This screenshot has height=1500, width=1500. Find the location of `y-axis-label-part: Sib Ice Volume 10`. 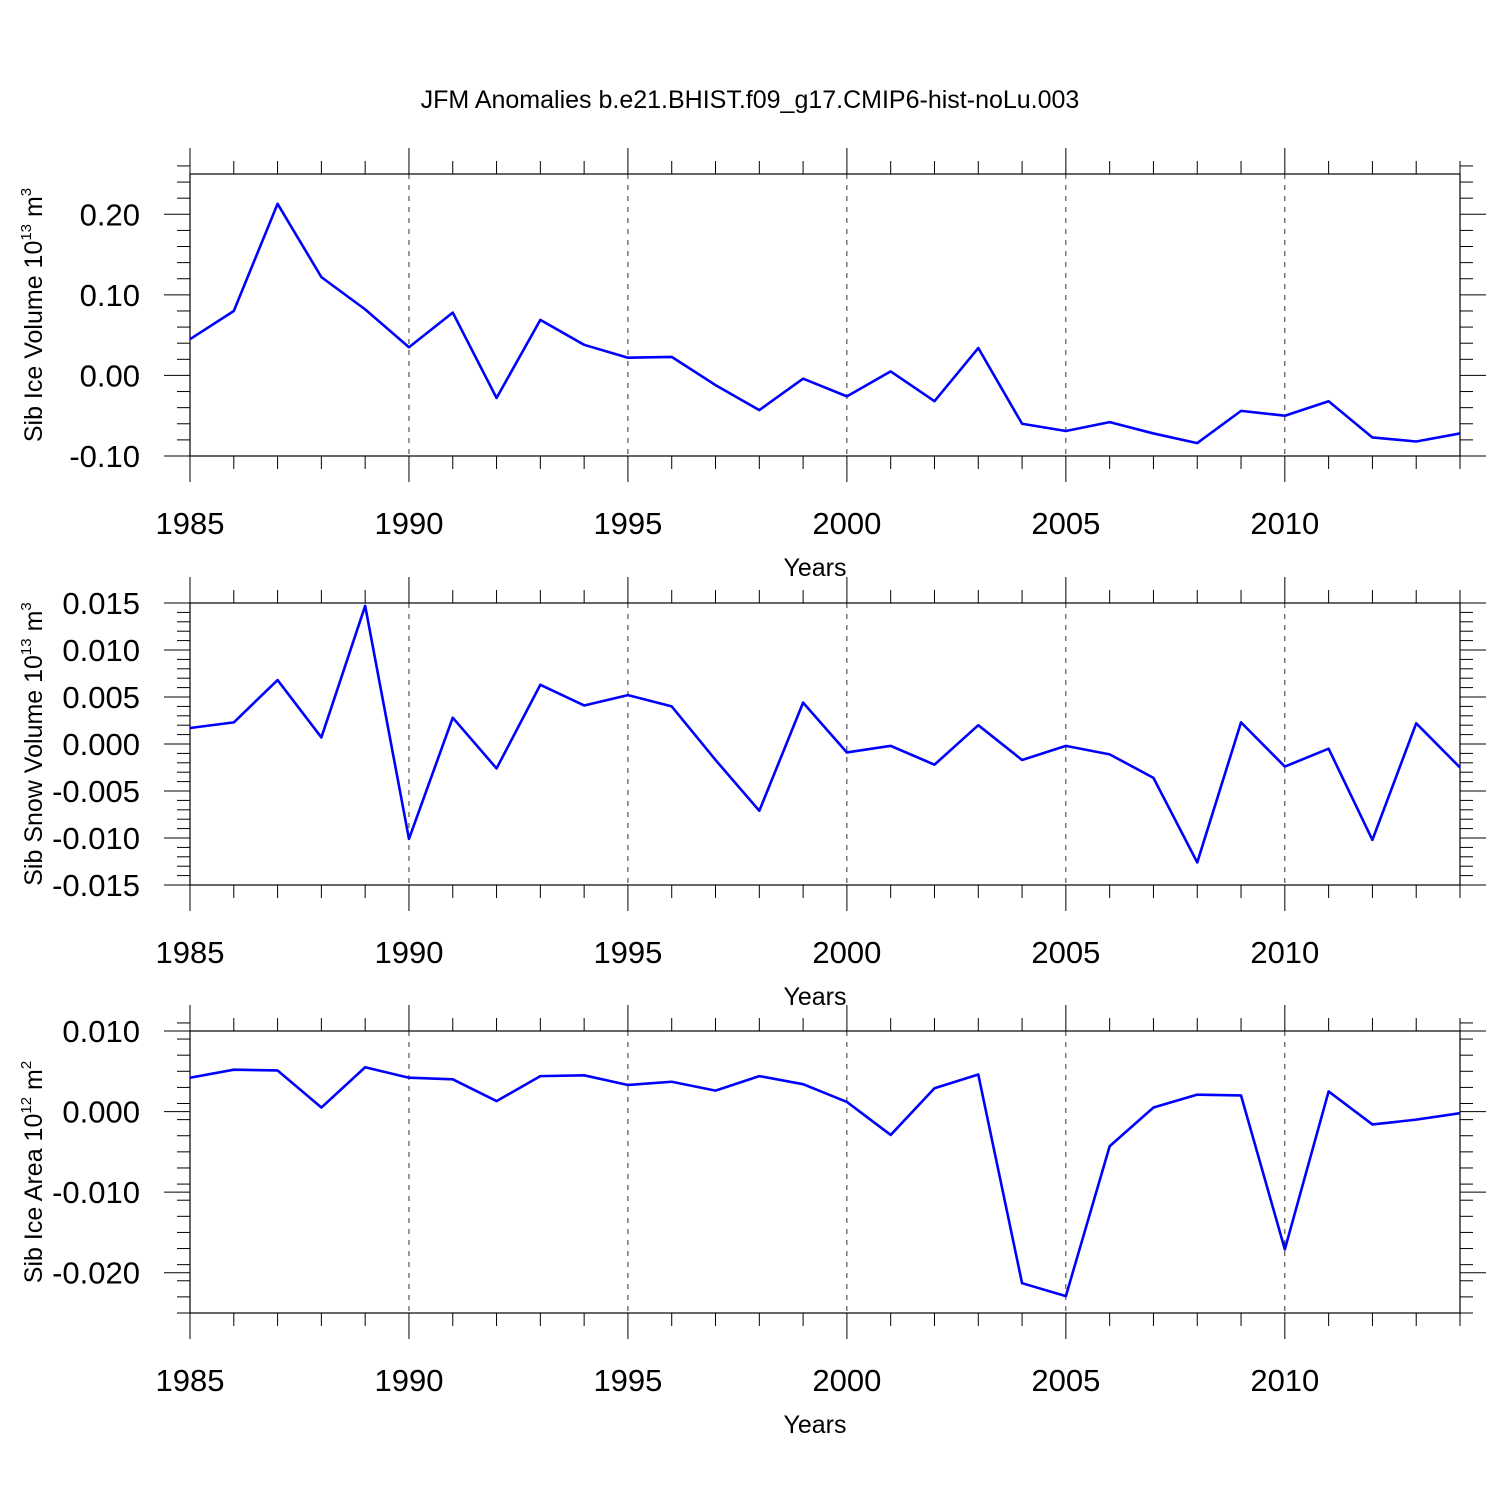

y-axis-label-part: Sib Ice Volume 10 is located at coordinates (34, 342).